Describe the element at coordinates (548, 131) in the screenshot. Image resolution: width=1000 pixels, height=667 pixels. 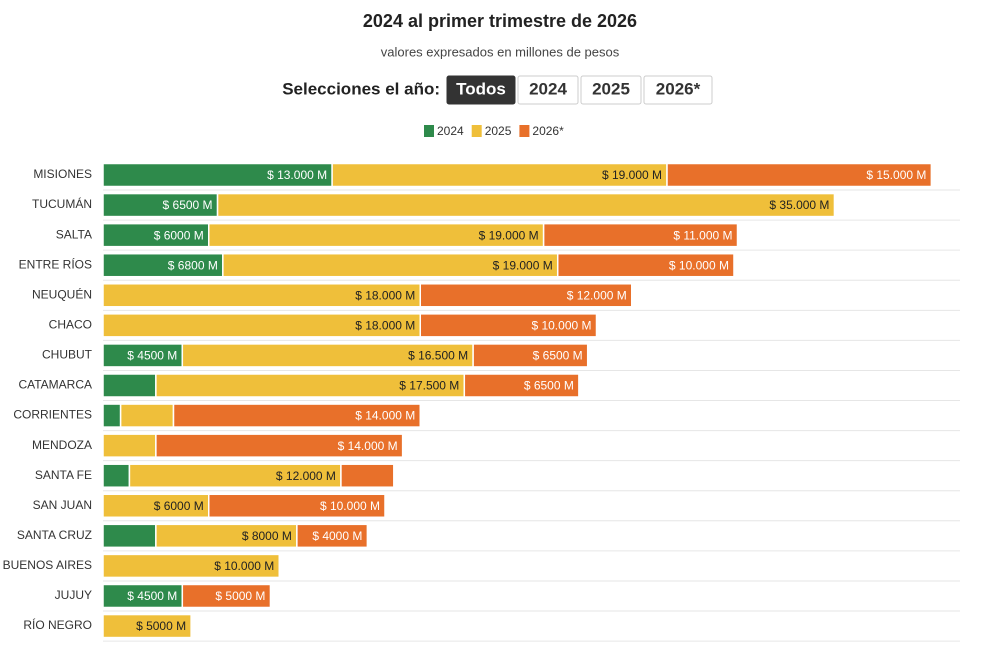
I see `legend-label: 2026*` at that location.